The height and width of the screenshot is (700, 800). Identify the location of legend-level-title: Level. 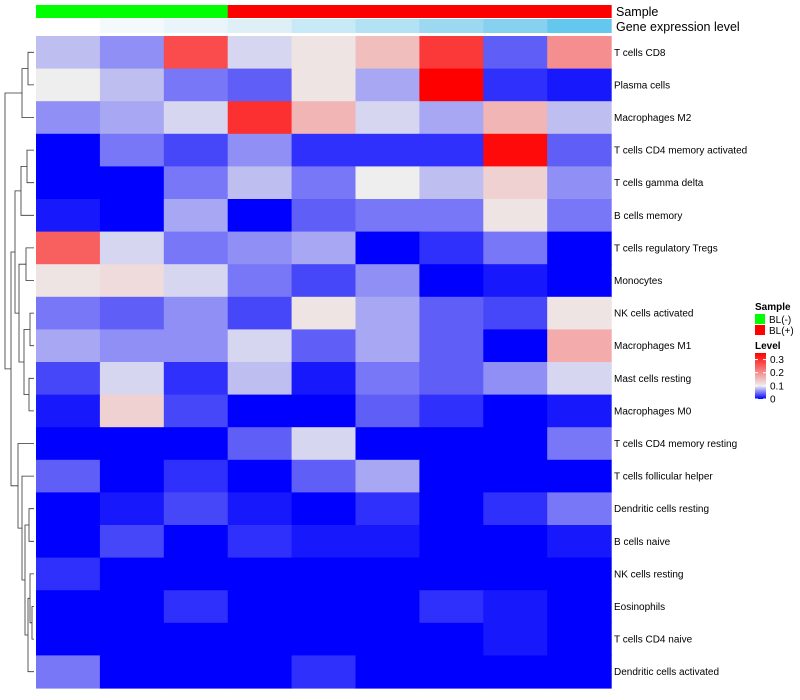
(768, 346).